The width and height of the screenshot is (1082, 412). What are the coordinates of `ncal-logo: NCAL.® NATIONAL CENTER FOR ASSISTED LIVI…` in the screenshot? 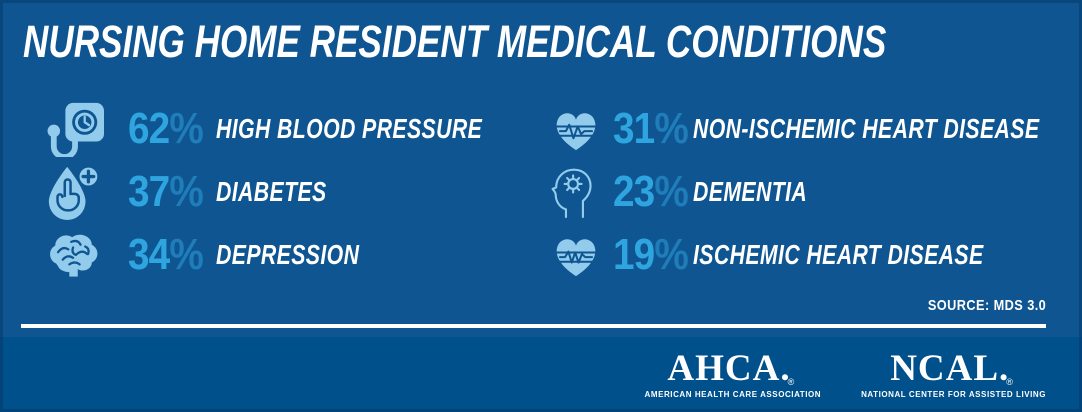 It's located at (953, 374).